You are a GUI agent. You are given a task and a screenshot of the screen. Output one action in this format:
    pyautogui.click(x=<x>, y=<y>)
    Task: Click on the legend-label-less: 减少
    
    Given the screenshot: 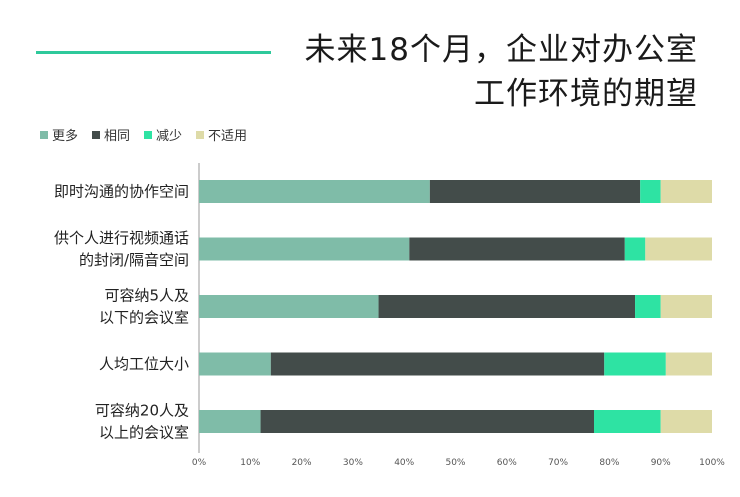 What is the action you would take?
    pyautogui.click(x=169, y=136)
    